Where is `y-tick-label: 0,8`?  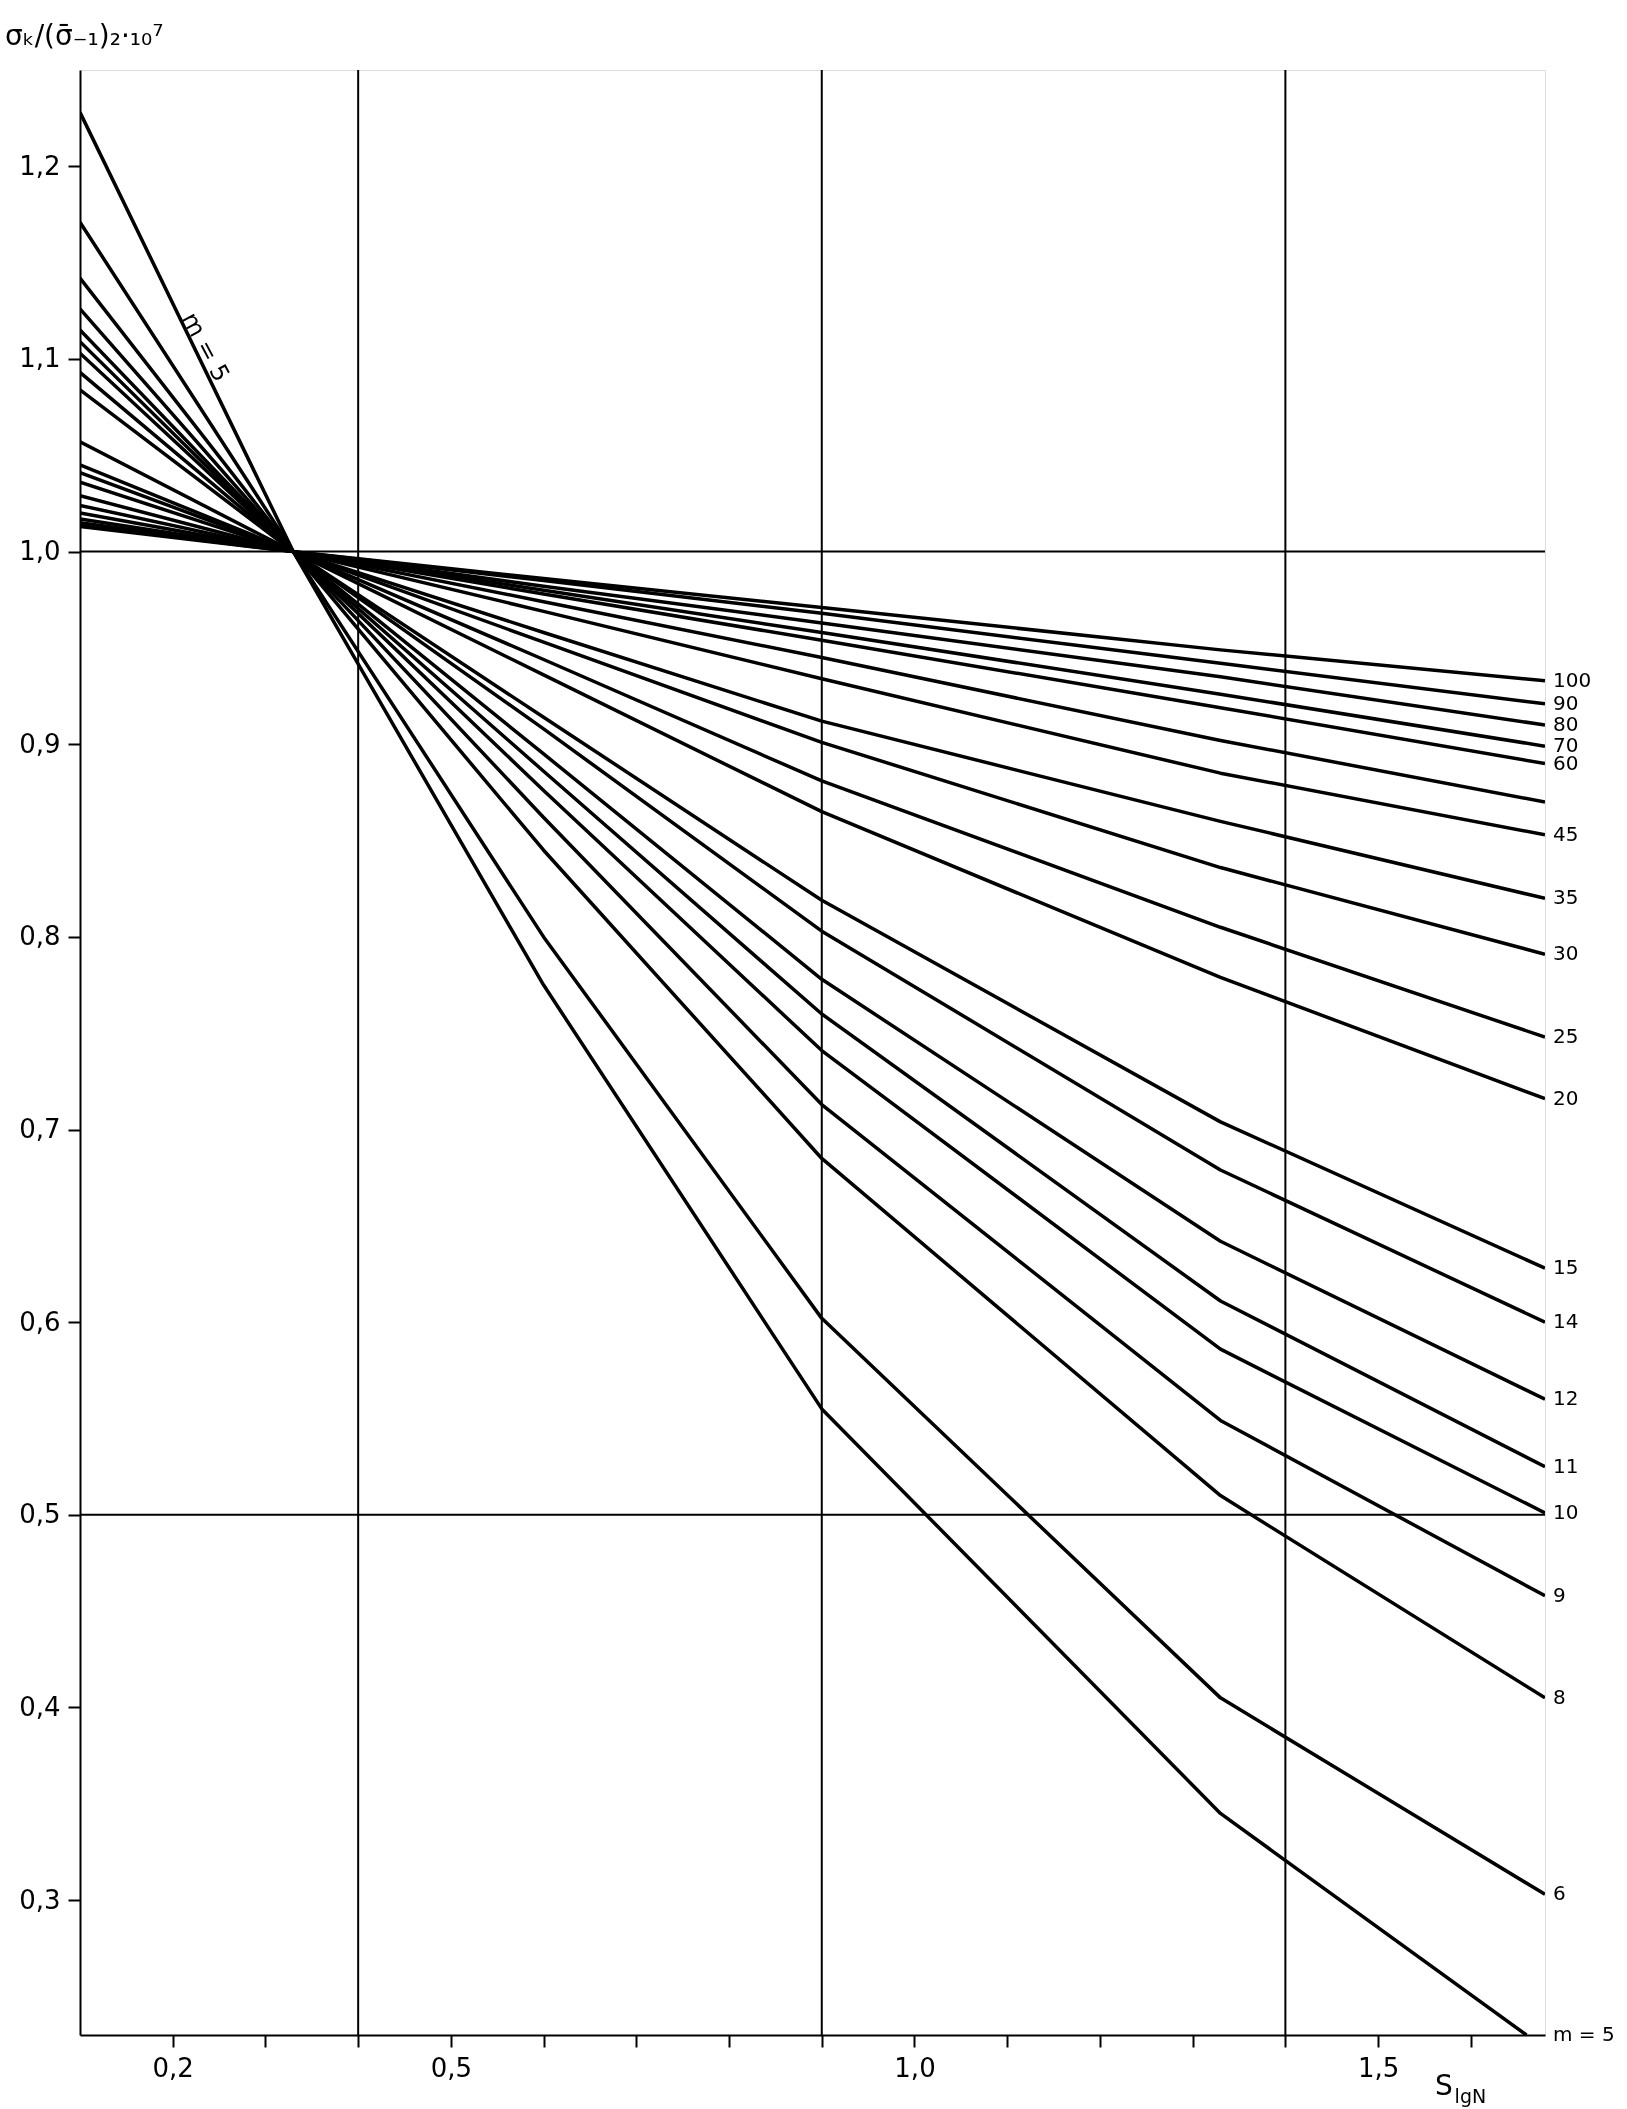
y-tick-label: 0,8 is located at coordinates (40, 936).